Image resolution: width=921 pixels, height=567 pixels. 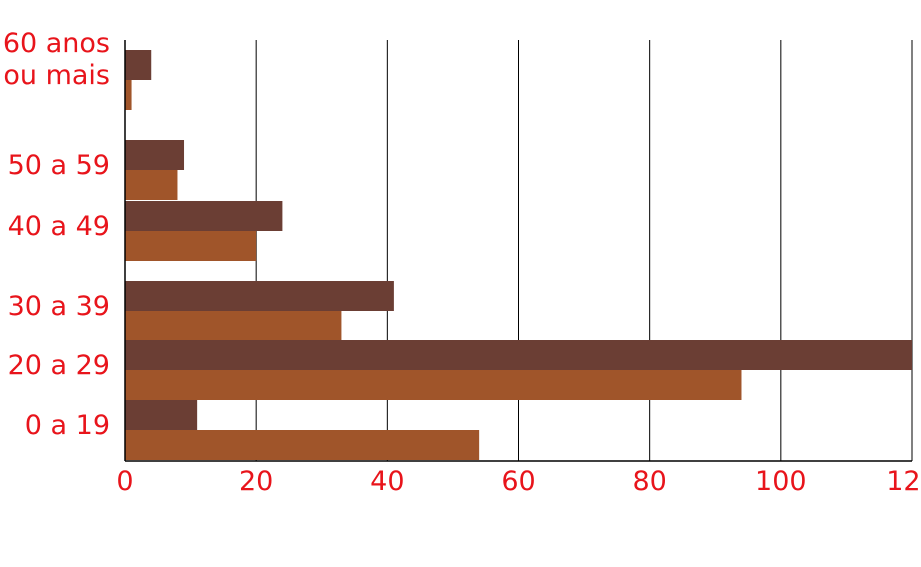 I want to click on category-label: ou mais, so click(x=56, y=75).